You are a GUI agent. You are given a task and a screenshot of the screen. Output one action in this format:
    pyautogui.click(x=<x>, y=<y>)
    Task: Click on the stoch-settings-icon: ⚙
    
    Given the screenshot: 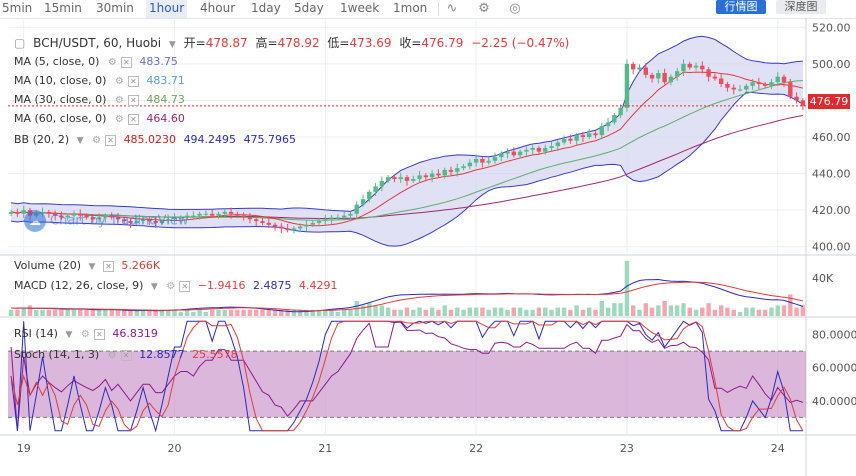 What is the action you would take?
    pyautogui.click(x=112, y=355)
    